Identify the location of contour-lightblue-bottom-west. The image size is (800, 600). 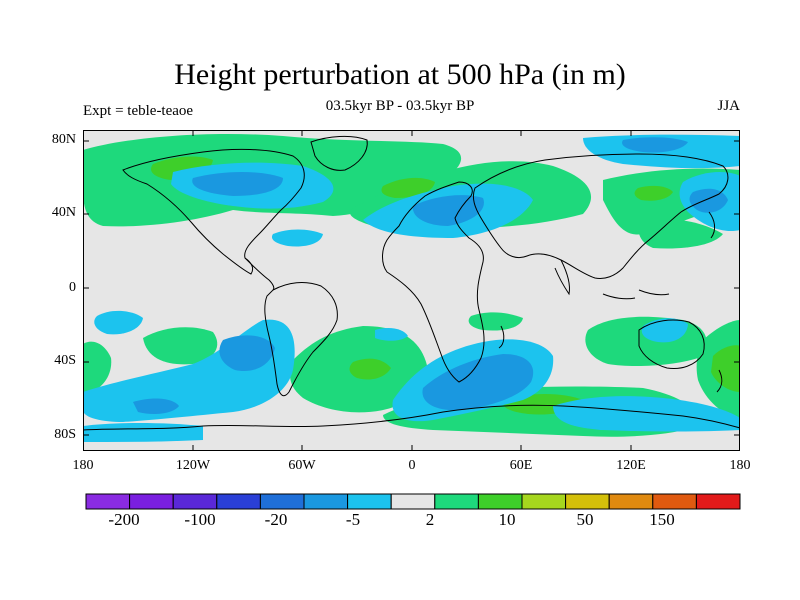
(143, 432).